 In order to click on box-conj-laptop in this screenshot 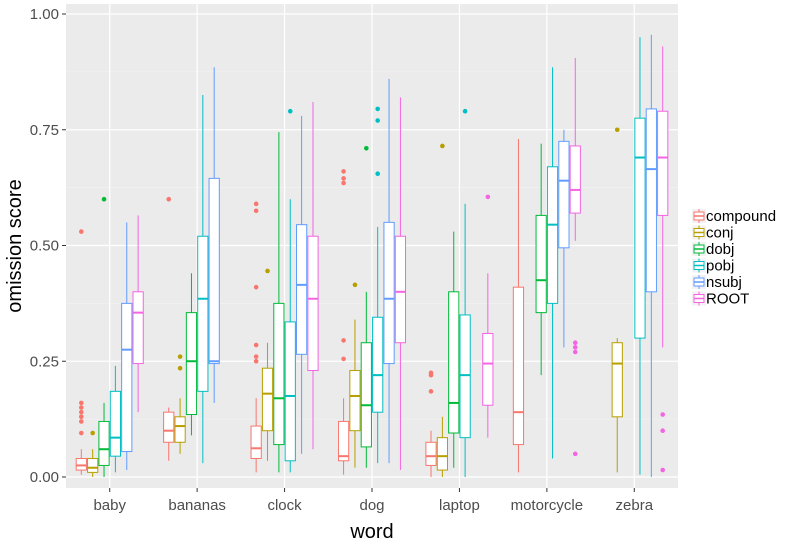, I will do `click(442, 310)`.